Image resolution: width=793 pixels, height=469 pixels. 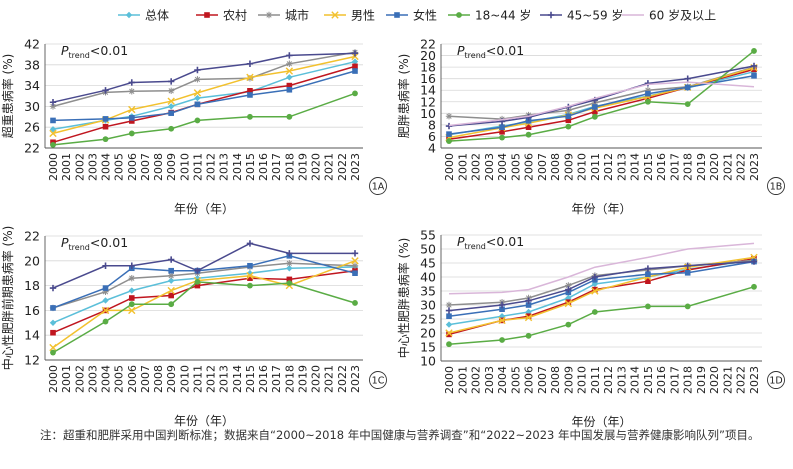 What do you see at coordinates (302, 379) in the screenshot?
I see `x-tick-label: 2019` at bounding box center [302, 379].